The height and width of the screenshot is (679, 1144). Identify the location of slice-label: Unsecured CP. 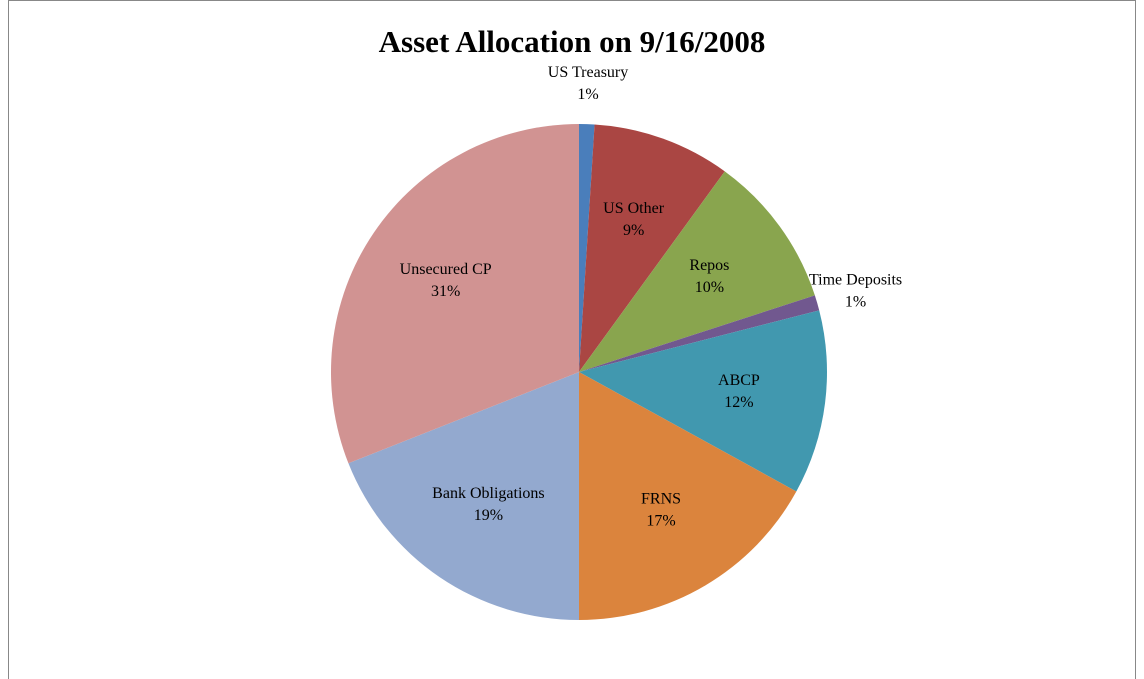
(446, 269).